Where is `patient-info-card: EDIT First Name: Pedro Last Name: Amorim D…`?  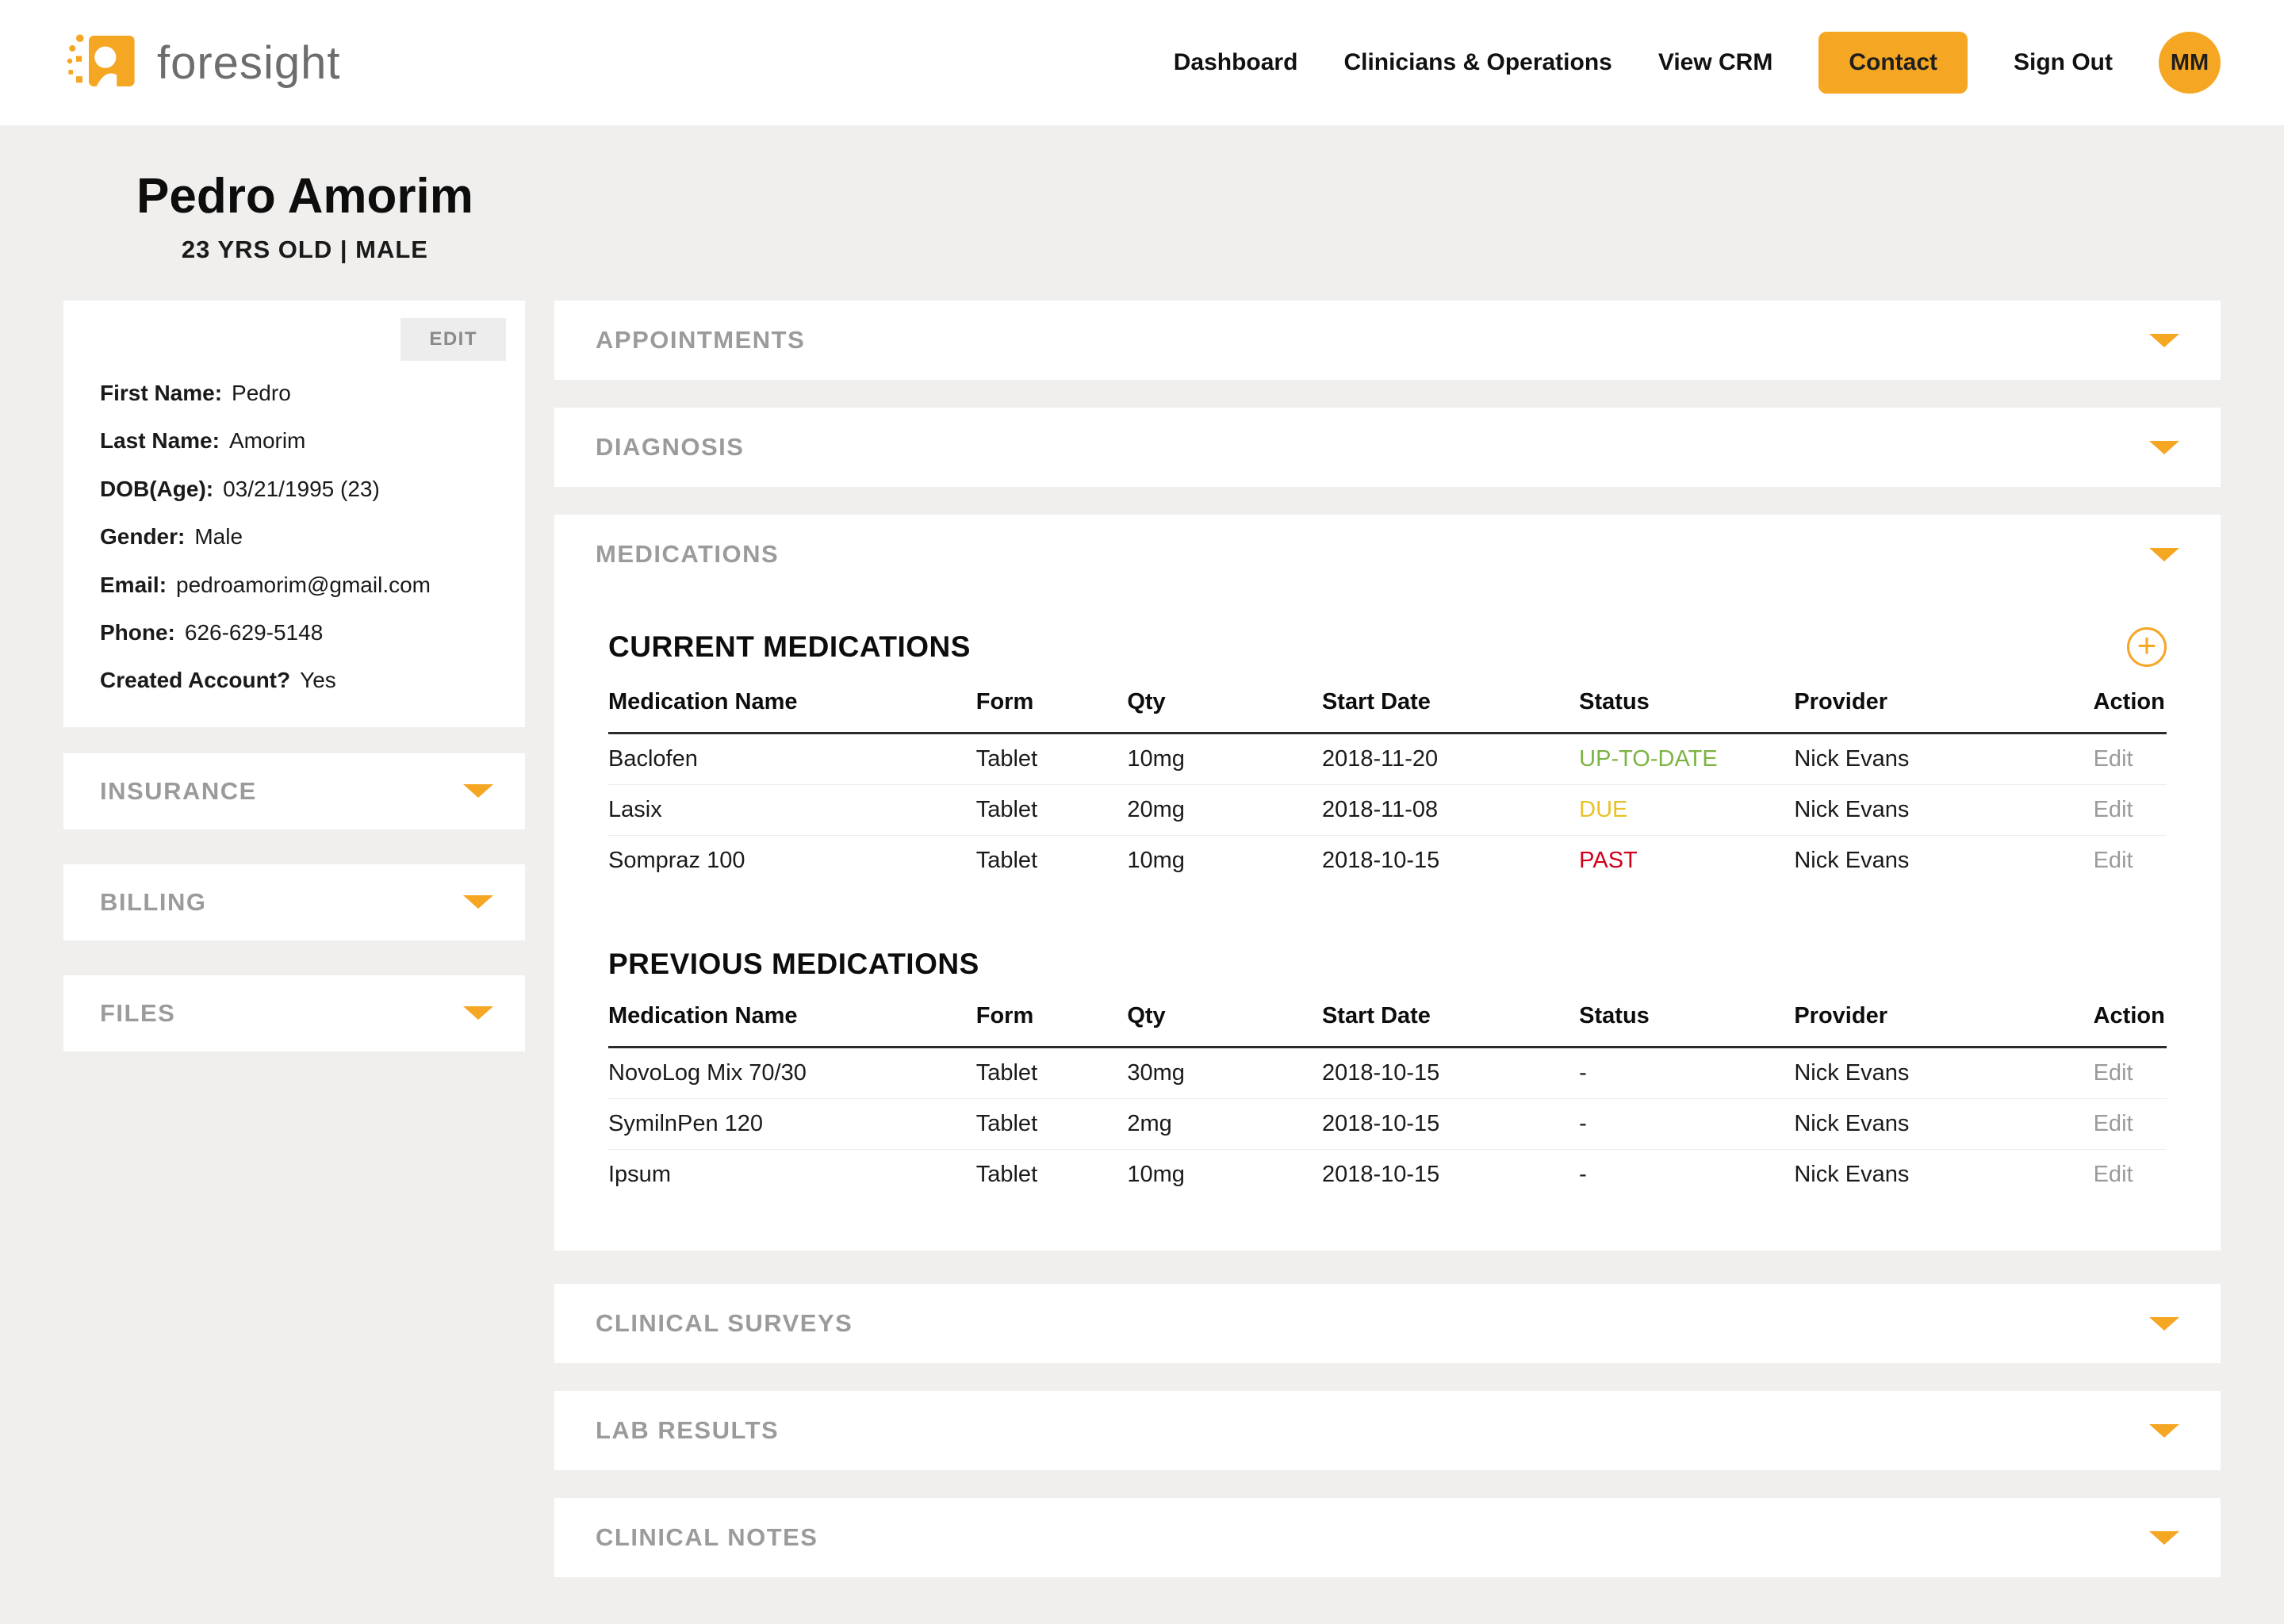
patient-info-card: EDIT First Name: Pedro Last Name: Amorim D… is located at coordinates (294, 514).